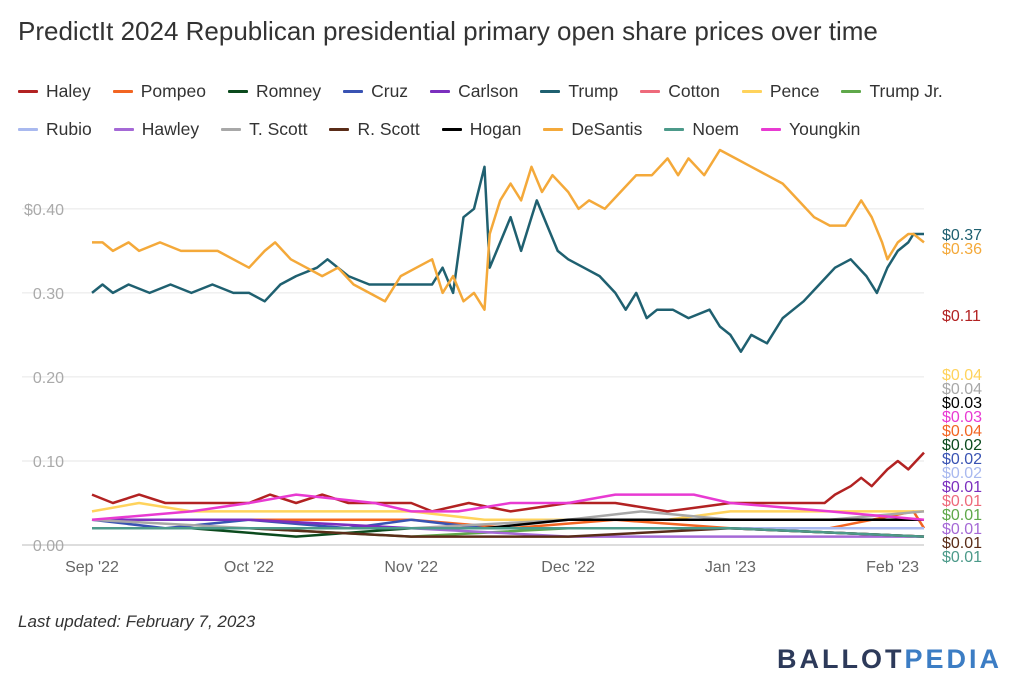 The image size is (1024, 694). Describe the element at coordinates (825, 128) in the screenshot. I see `legend-label: Youngkin` at that location.